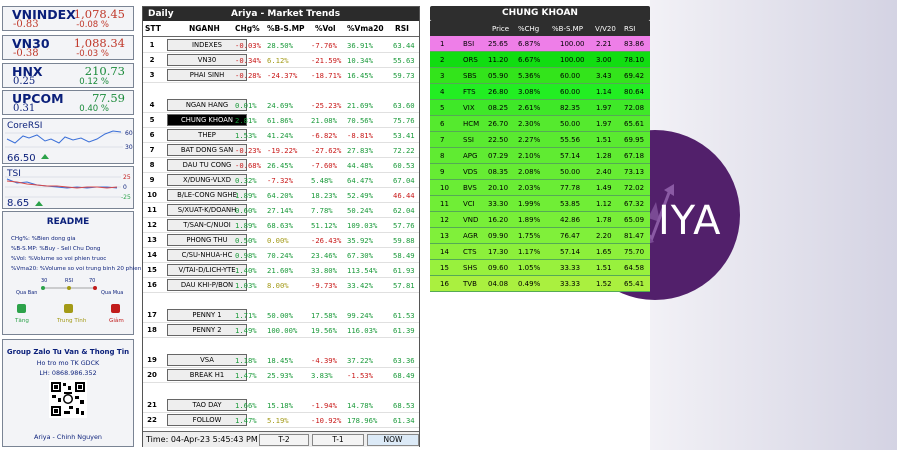 The image size is (897, 450). Describe the element at coordinates (540, 172) in the screenshot. I see `stock-row: 9 VDS 08.35 2.08% 50.00 2.40 73.13` at that location.